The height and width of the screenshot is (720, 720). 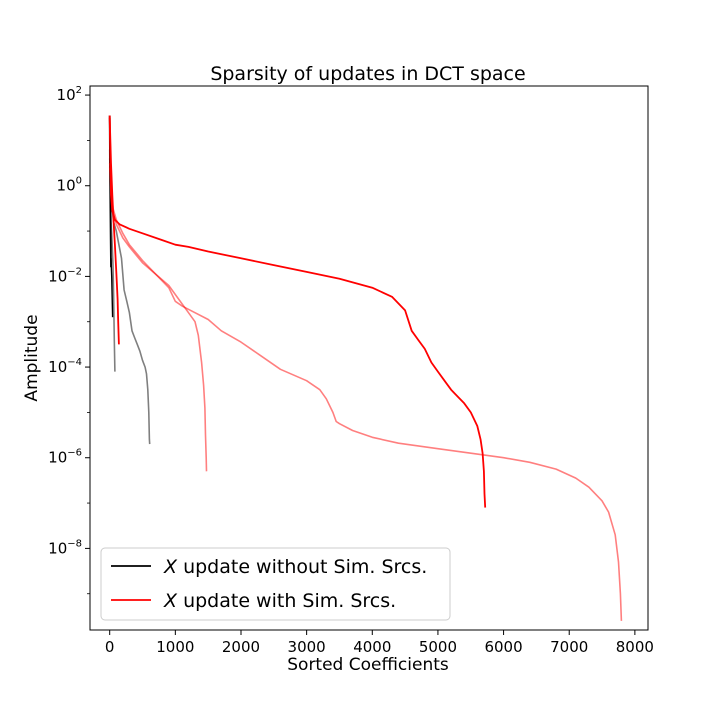 I want to click on chart-title: Sparsity of updates in DCT space, so click(x=367, y=74).